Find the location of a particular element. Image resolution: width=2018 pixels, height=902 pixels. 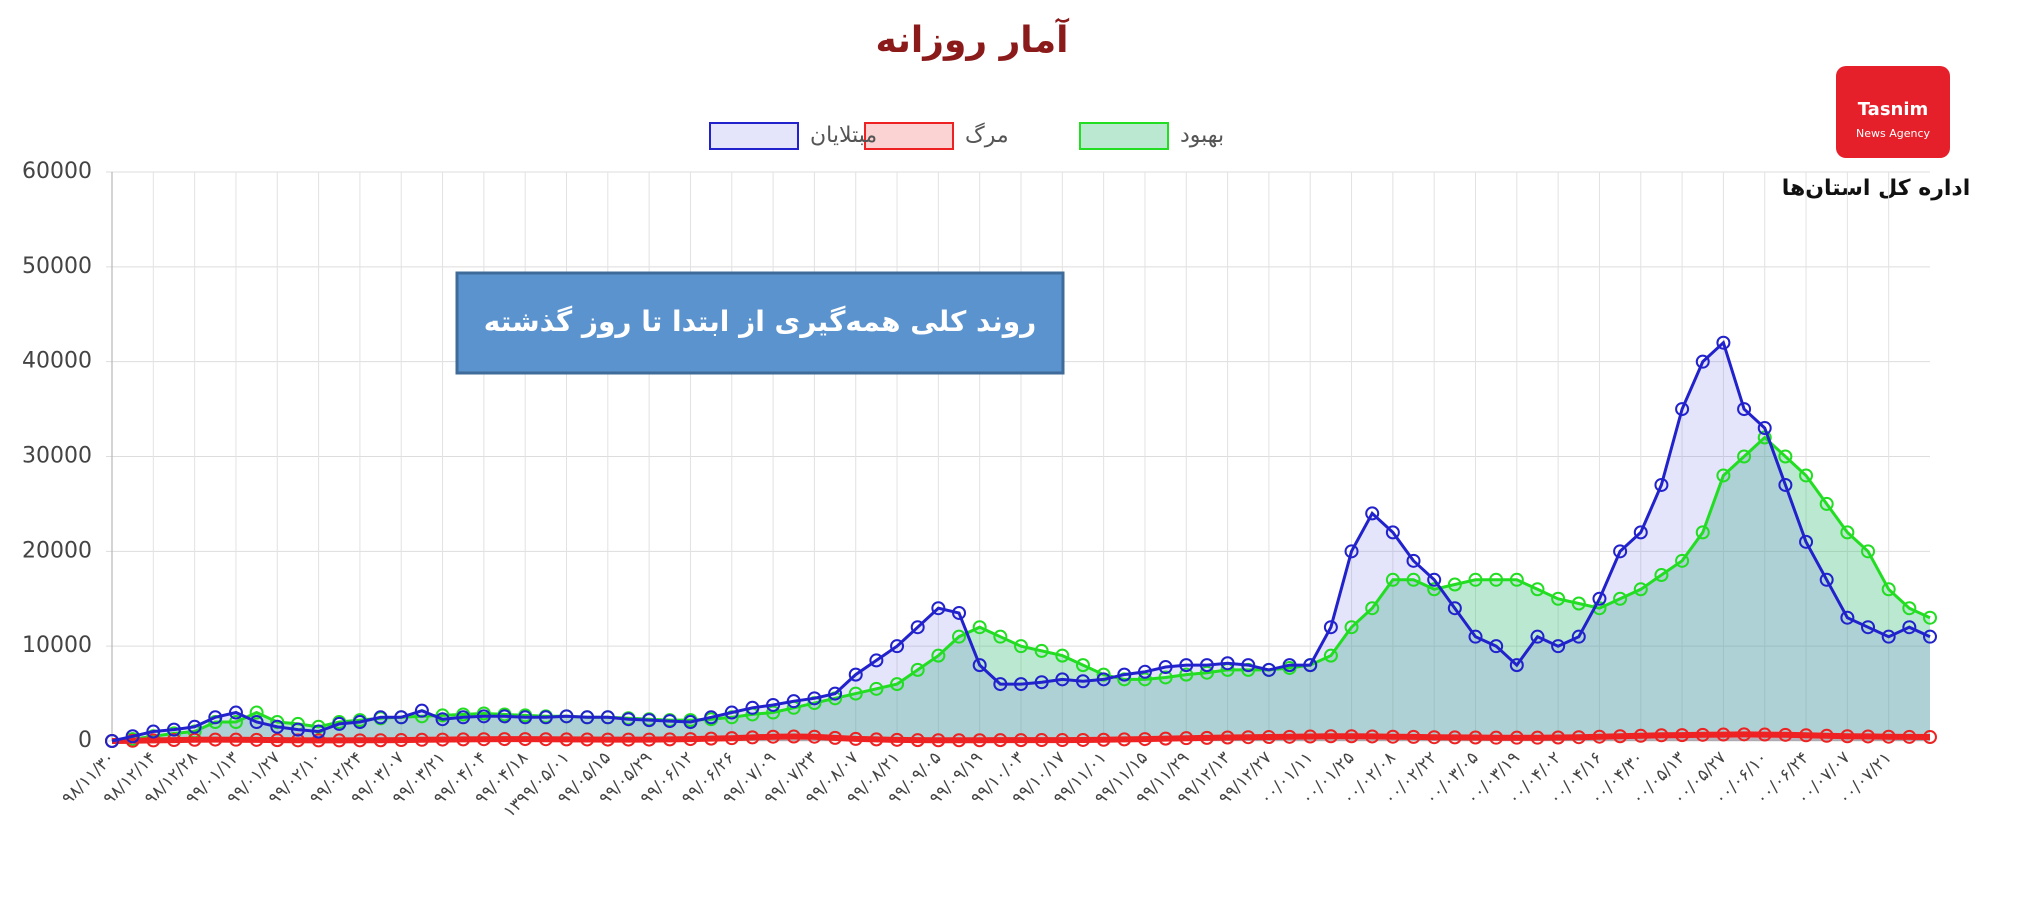

brand: اداره کل استان‌ها is located at coordinates (1876, 188).